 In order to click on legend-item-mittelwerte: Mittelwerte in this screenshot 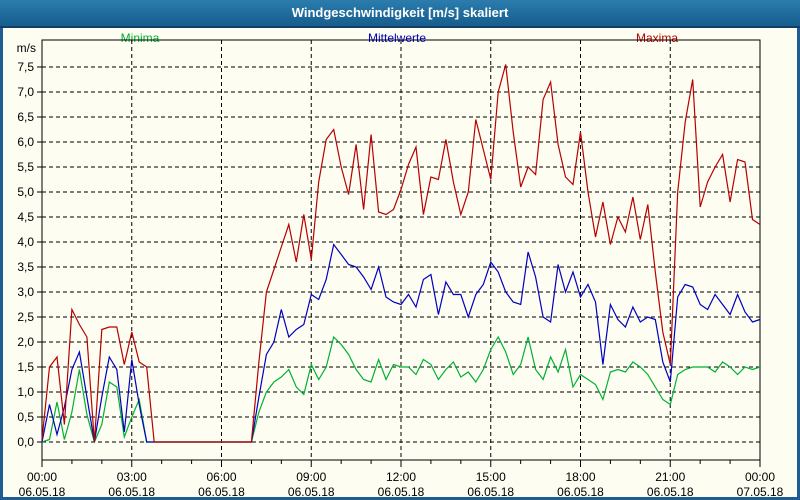, I will do `click(397, 38)`.